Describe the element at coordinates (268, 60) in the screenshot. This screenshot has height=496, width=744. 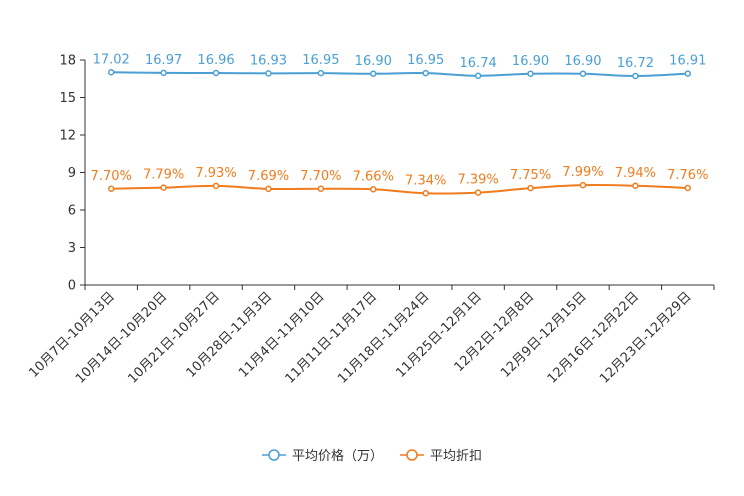
I see `data-label: 16.93` at that location.